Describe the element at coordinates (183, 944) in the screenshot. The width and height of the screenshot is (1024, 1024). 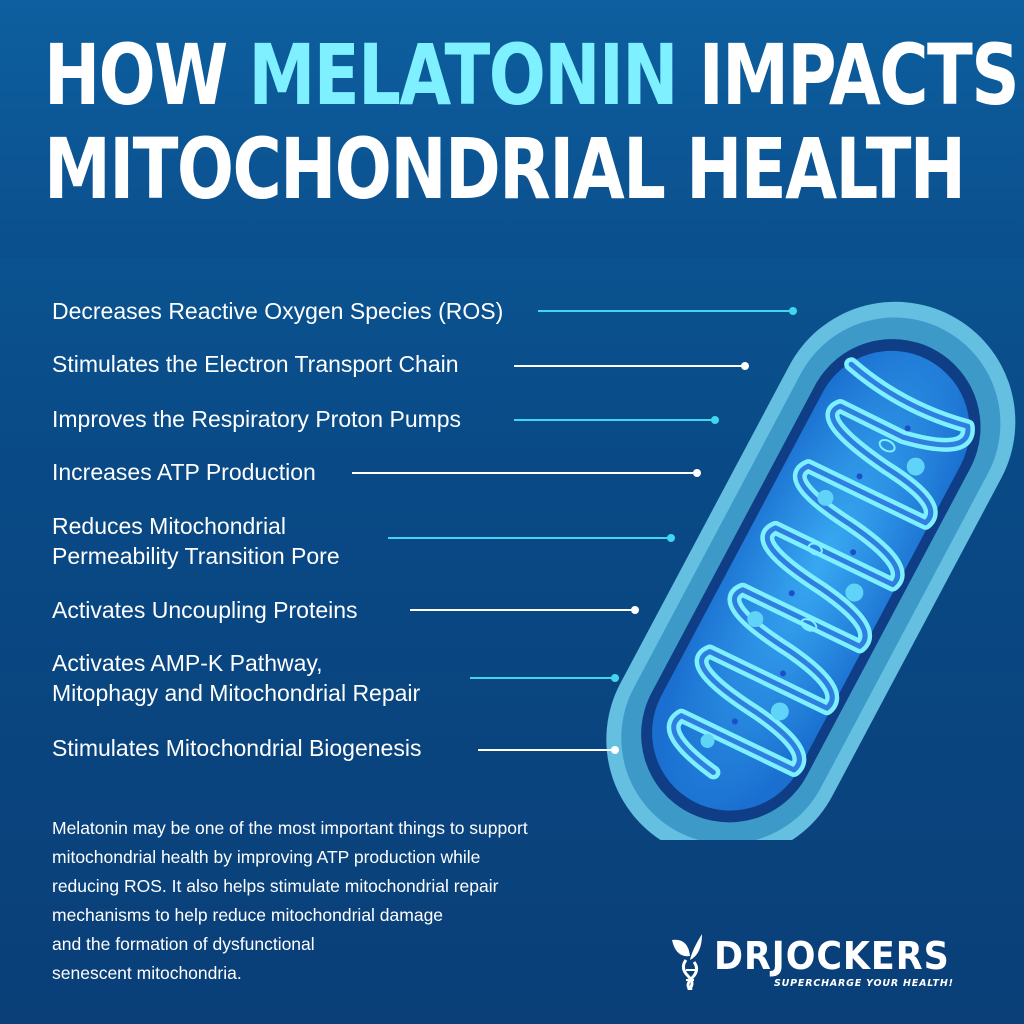
I see `paragraph-line: and the formation of dysfunctional` at that location.